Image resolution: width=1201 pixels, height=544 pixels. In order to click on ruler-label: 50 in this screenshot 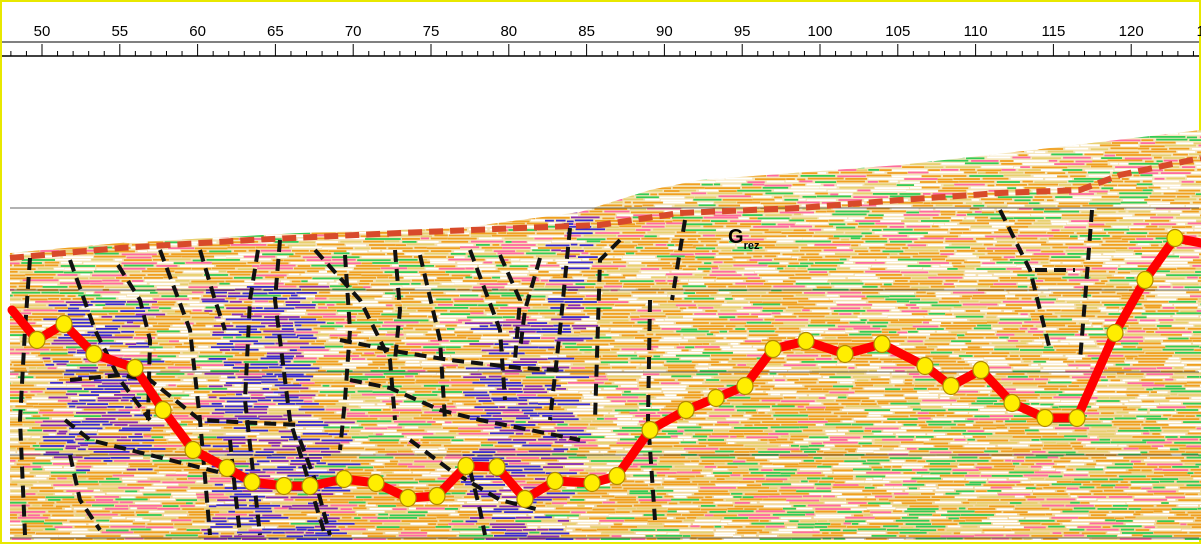, I will do `click(42, 31)`.